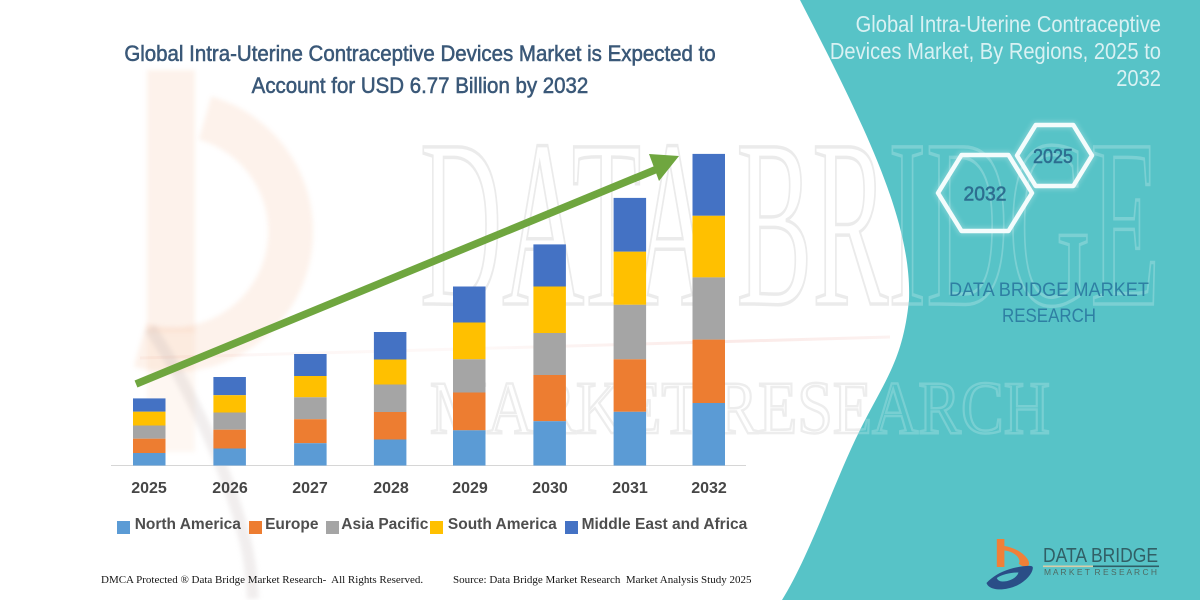 The height and width of the screenshot is (600, 1200). I want to click on svg-text: M A R K E T R E S E A R C H, so click(1100, 572).